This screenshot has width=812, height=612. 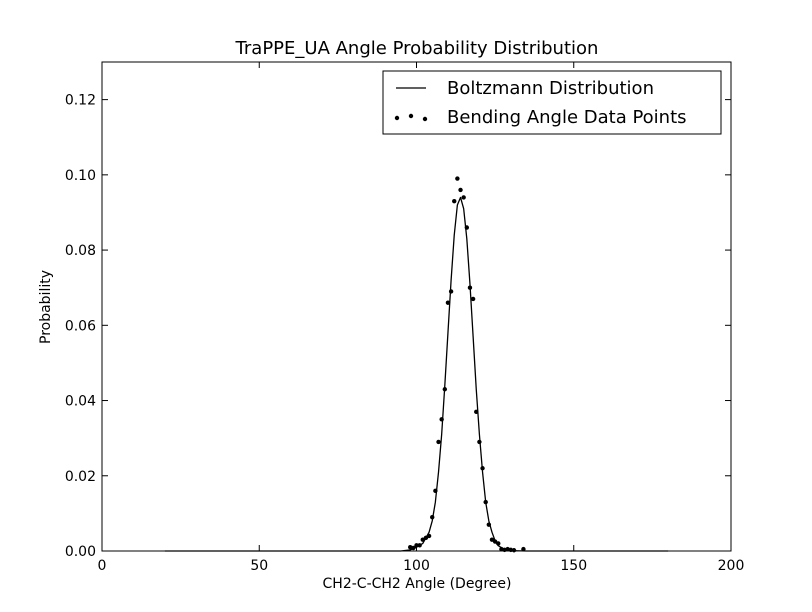 What do you see at coordinates (416, 566) in the screenshot?
I see `x-tick-label: 100` at bounding box center [416, 566].